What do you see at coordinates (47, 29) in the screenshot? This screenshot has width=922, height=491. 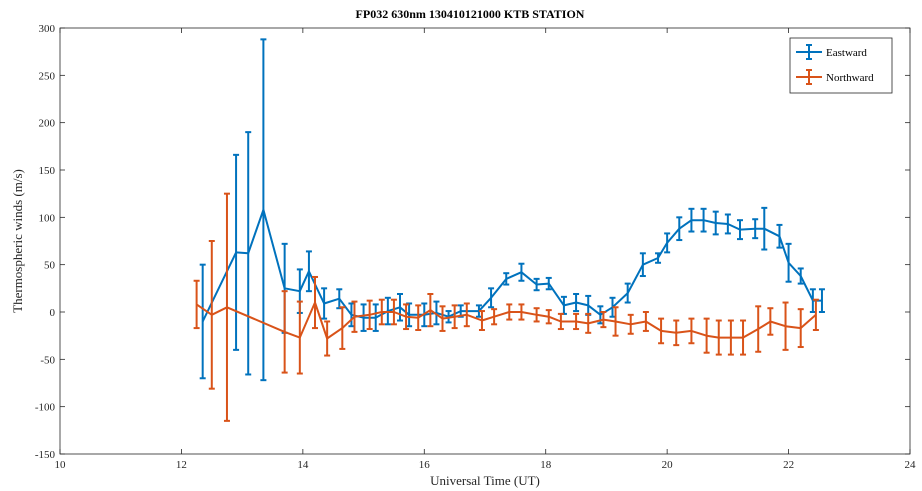 I see `y-tick-label: 300` at bounding box center [47, 29].